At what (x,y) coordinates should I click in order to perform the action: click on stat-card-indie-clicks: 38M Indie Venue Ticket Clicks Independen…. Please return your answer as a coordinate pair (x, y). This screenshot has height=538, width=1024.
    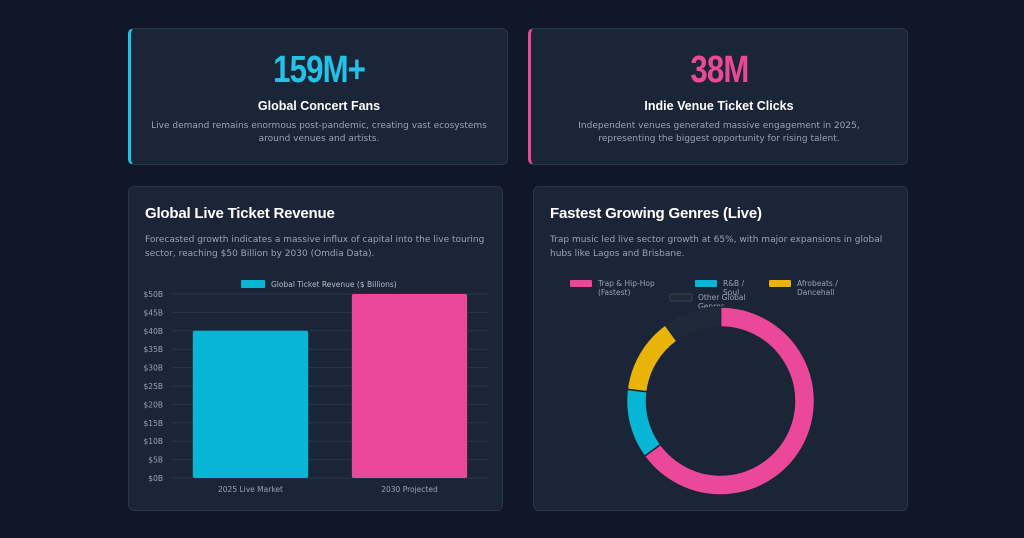
    Looking at the image, I should click on (718, 96).